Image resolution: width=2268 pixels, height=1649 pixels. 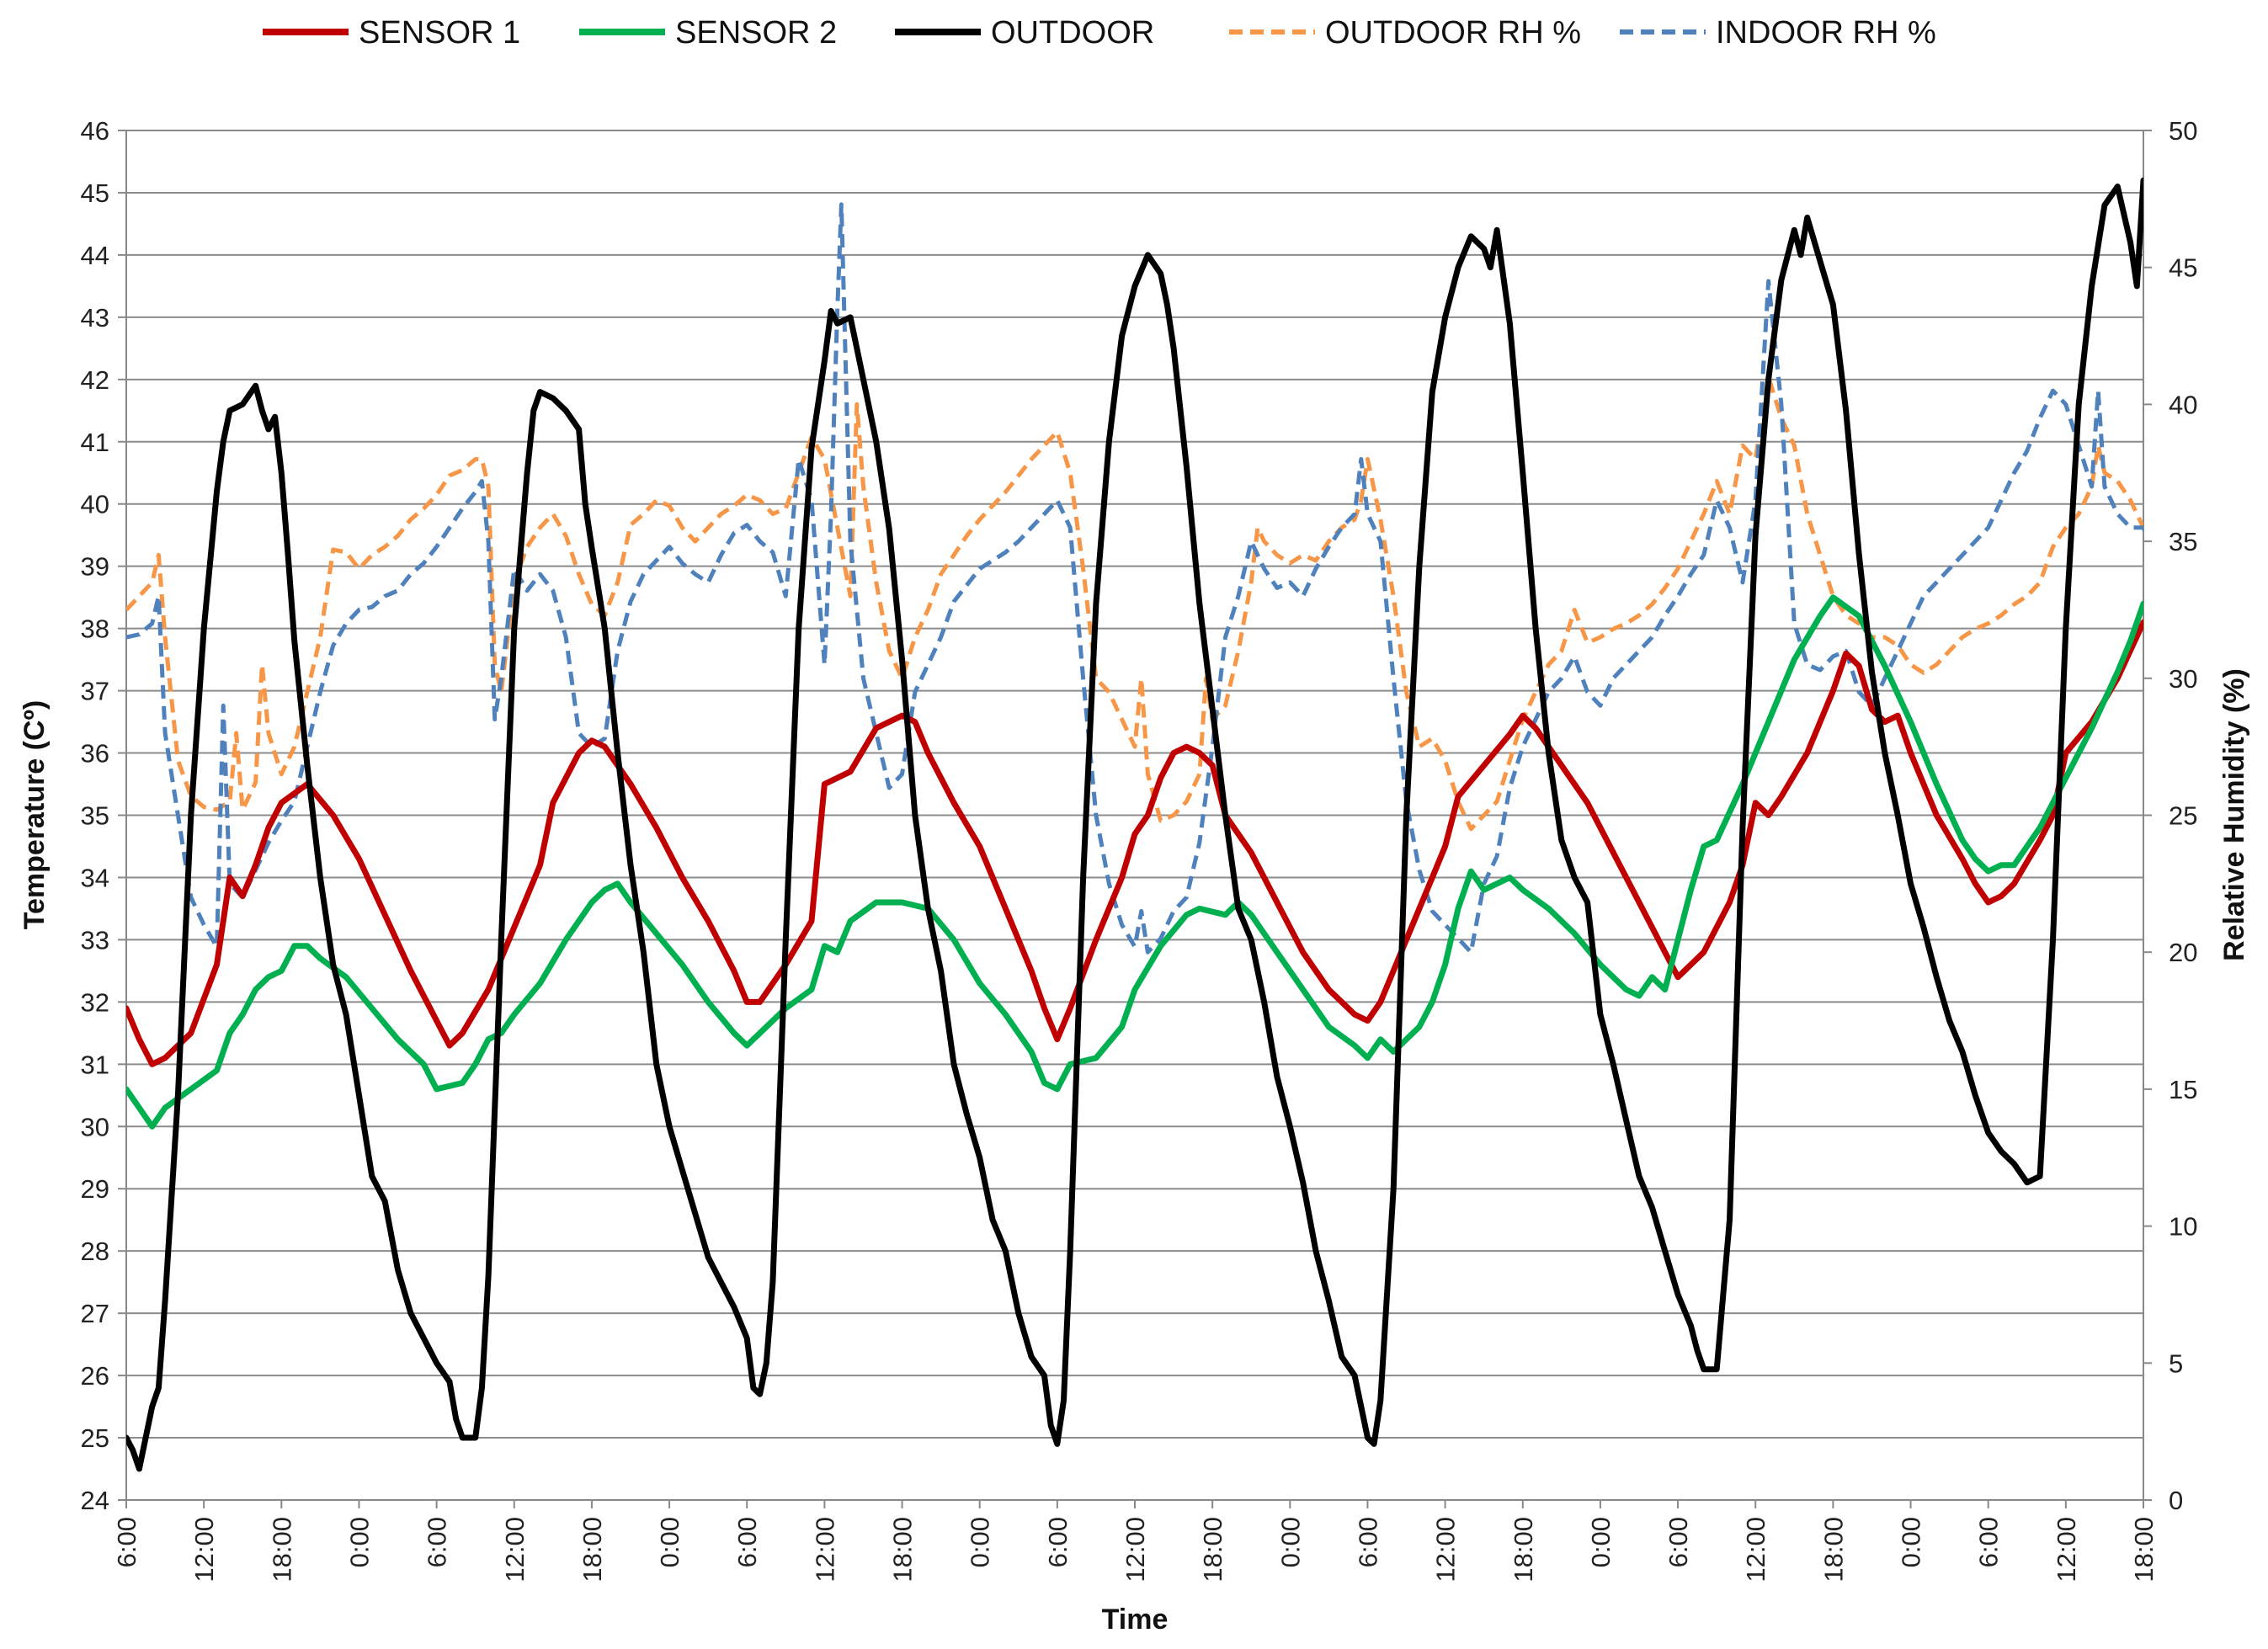 What do you see at coordinates (95, 567) in the screenshot?
I see `y-left-tick-label: 39` at bounding box center [95, 567].